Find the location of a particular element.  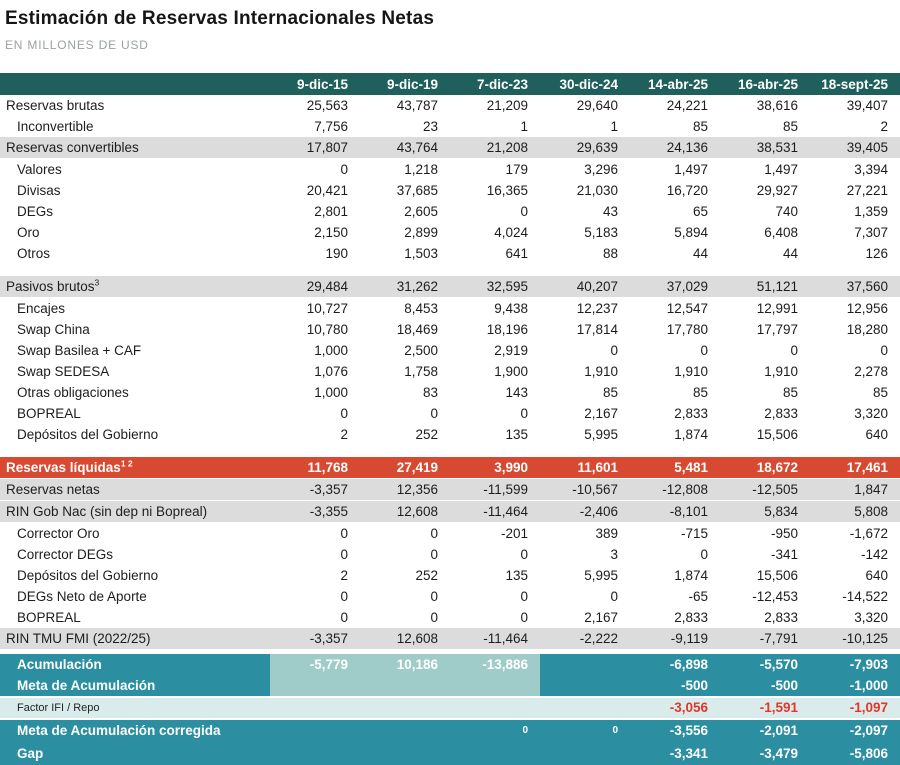

value-cell: 640 is located at coordinates (876, 434).